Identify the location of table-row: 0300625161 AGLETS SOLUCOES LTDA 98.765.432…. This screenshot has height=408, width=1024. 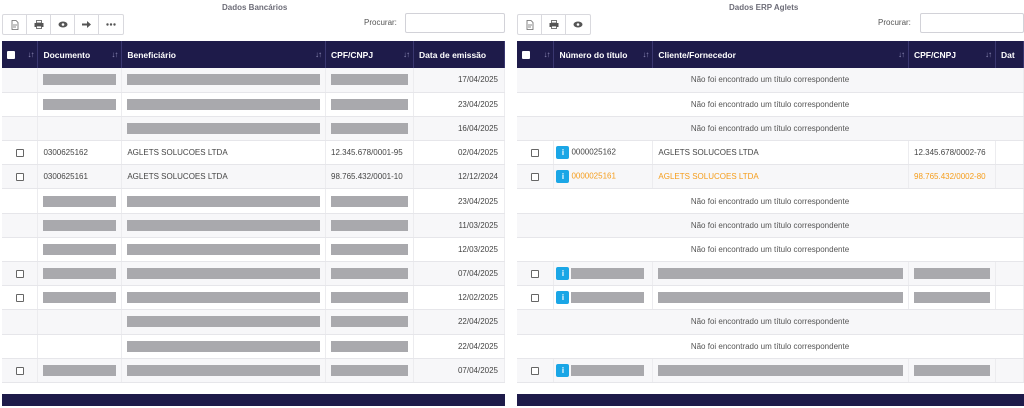
(253, 177).